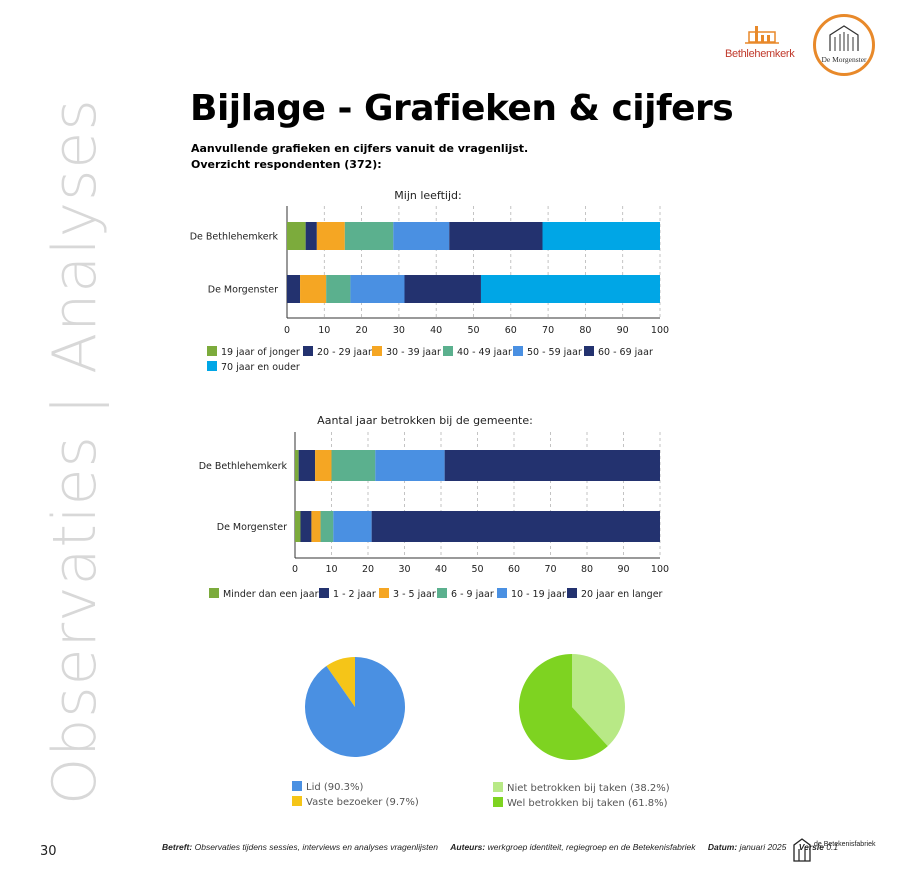 The height and width of the screenshot is (894, 907). What do you see at coordinates (473, 330) in the screenshot?
I see `chart-1-tick-label: 50` at bounding box center [473, 330].